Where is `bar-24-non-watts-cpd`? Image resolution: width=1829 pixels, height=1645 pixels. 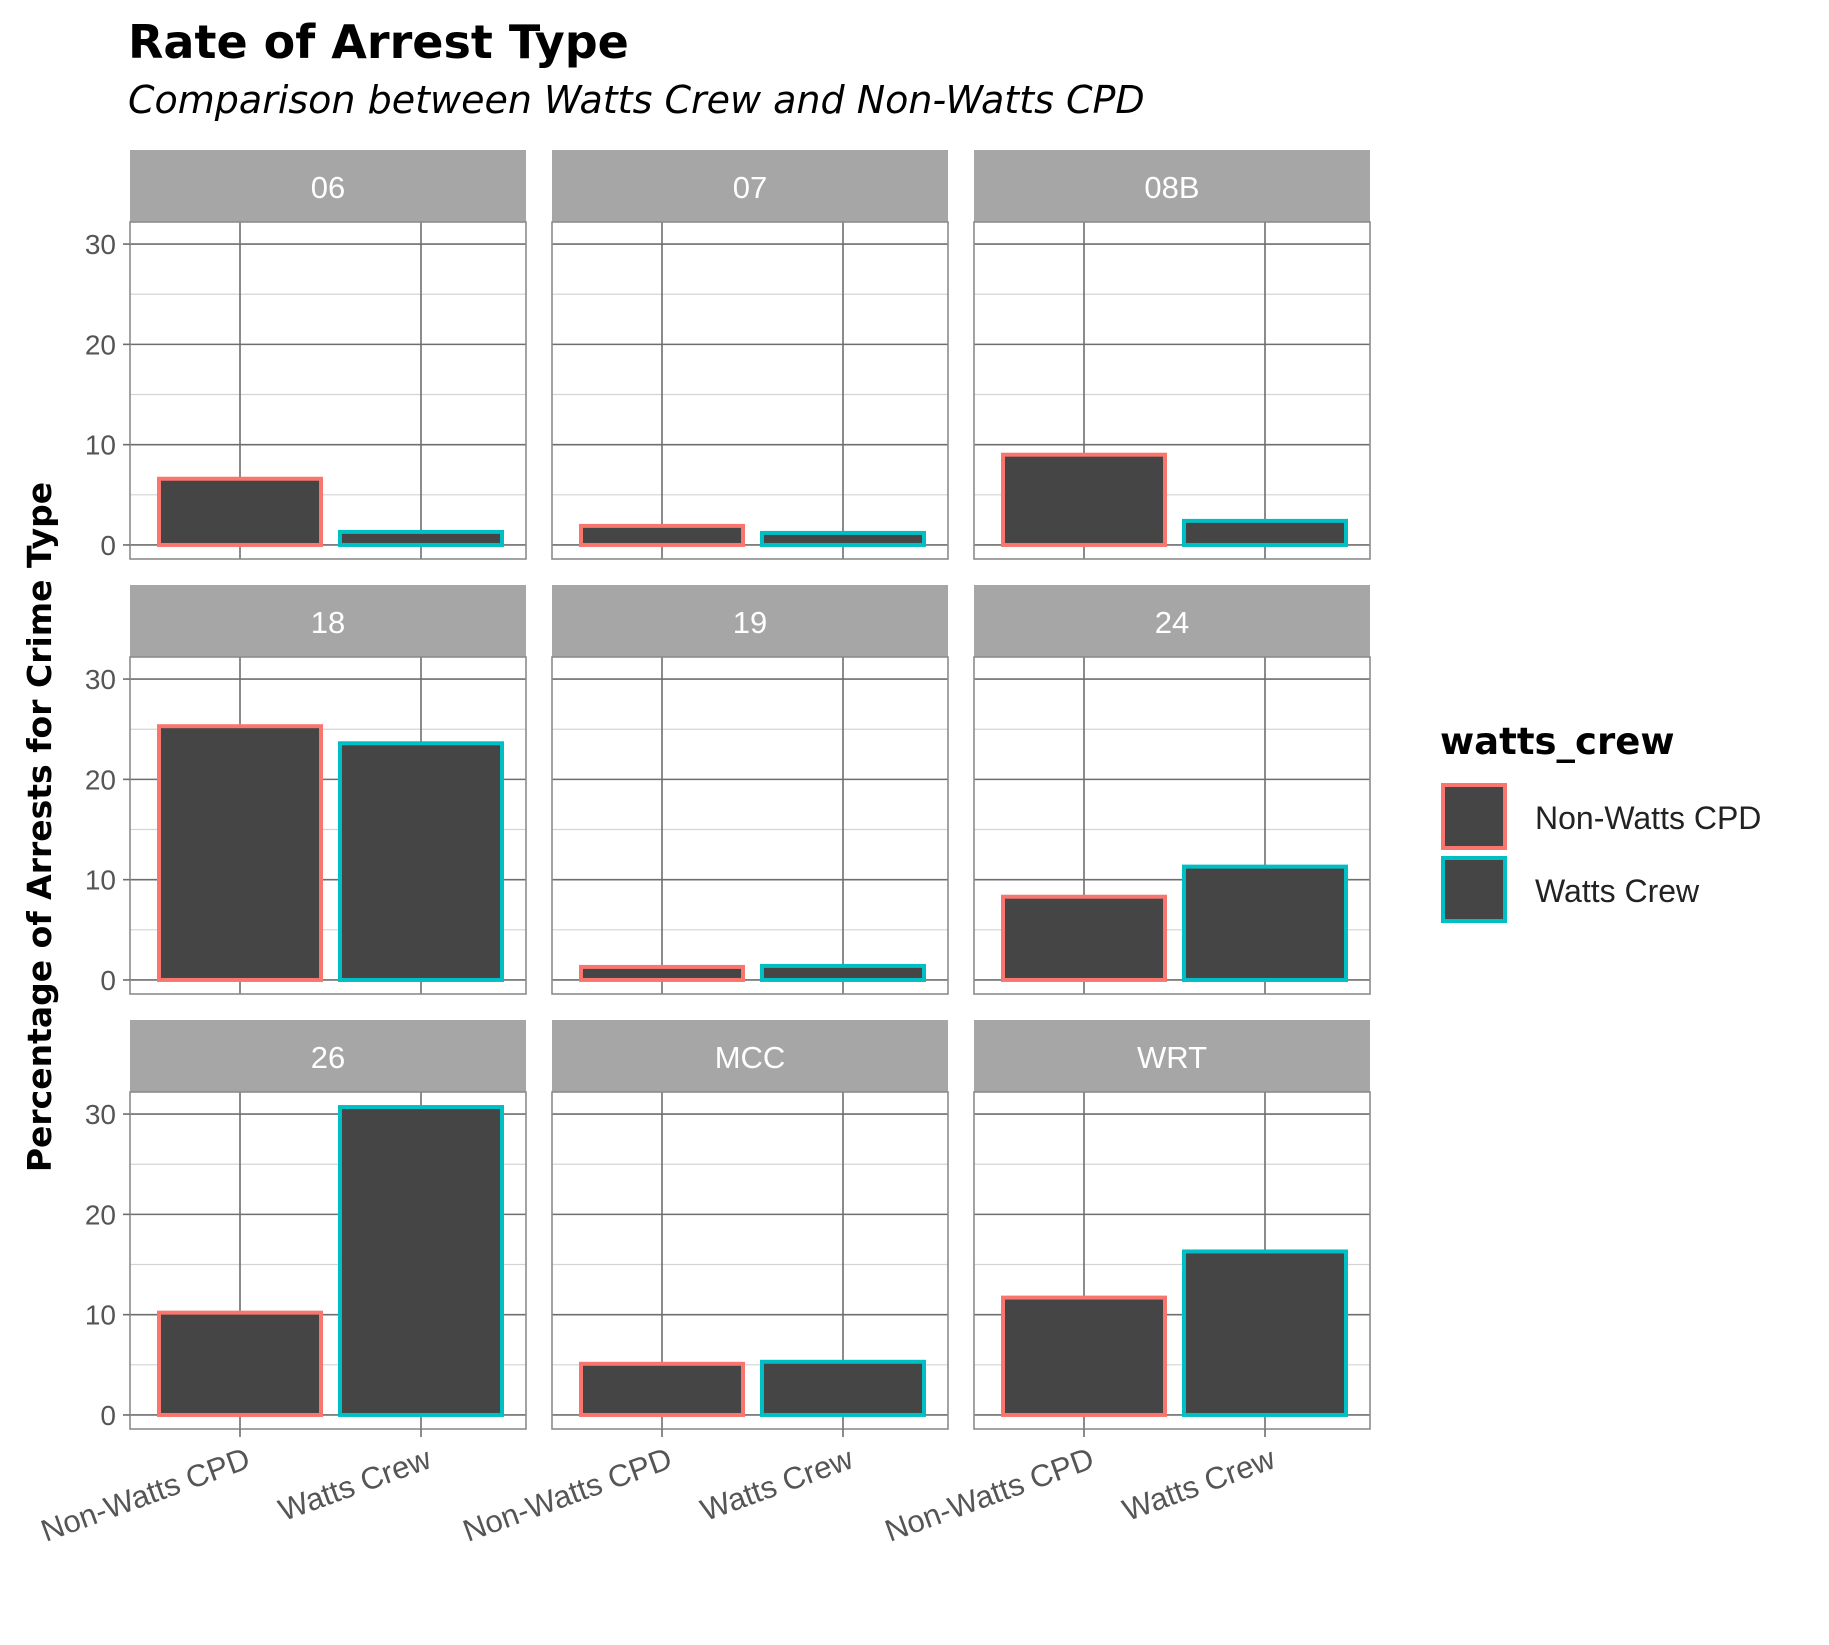 bar-24-non-watts-cpd is located at coordinates (1084, 938).